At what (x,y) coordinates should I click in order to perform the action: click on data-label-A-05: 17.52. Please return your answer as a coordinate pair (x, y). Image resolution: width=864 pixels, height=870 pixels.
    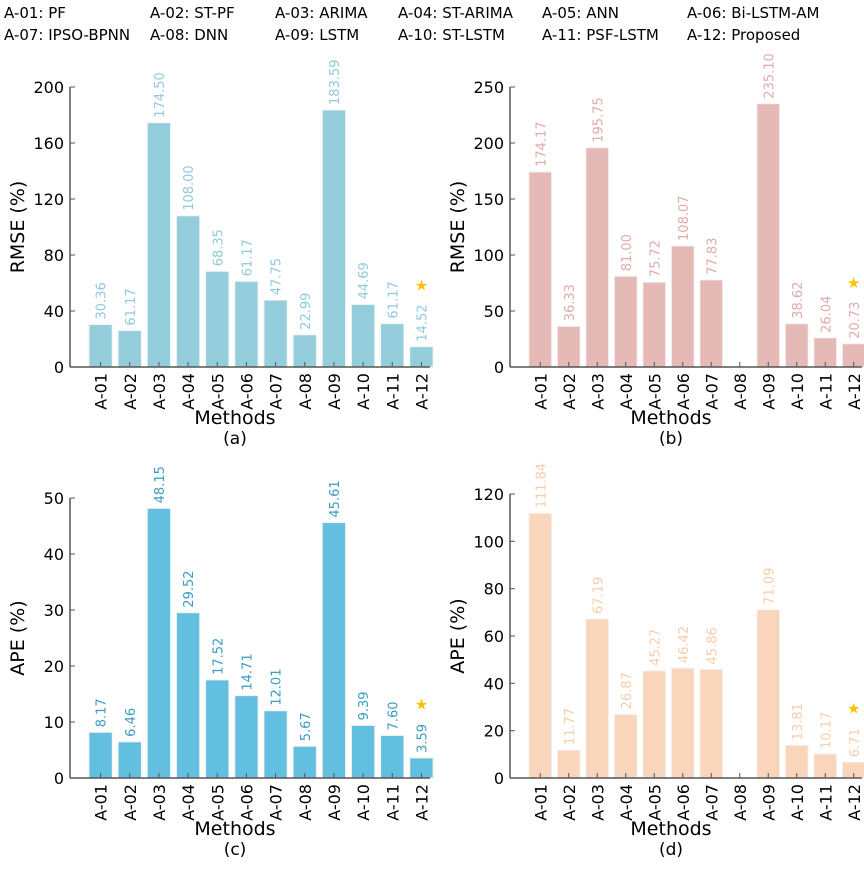
    Looking at the image, I should click on (218, 656).